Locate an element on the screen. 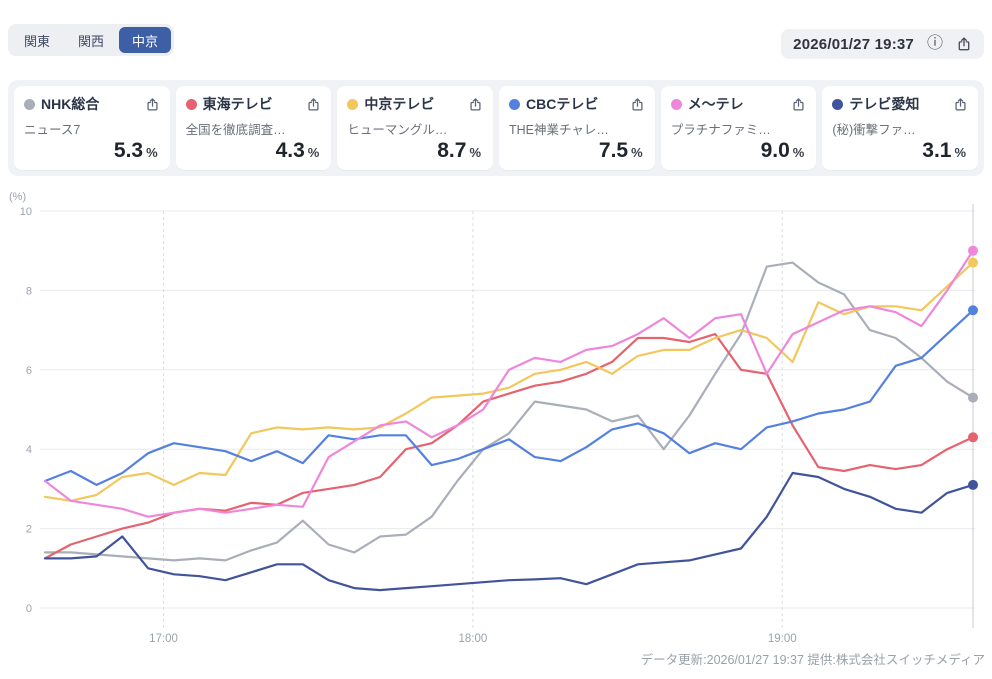  channel-name: NHK総合 is located at coordinates (70, 104).